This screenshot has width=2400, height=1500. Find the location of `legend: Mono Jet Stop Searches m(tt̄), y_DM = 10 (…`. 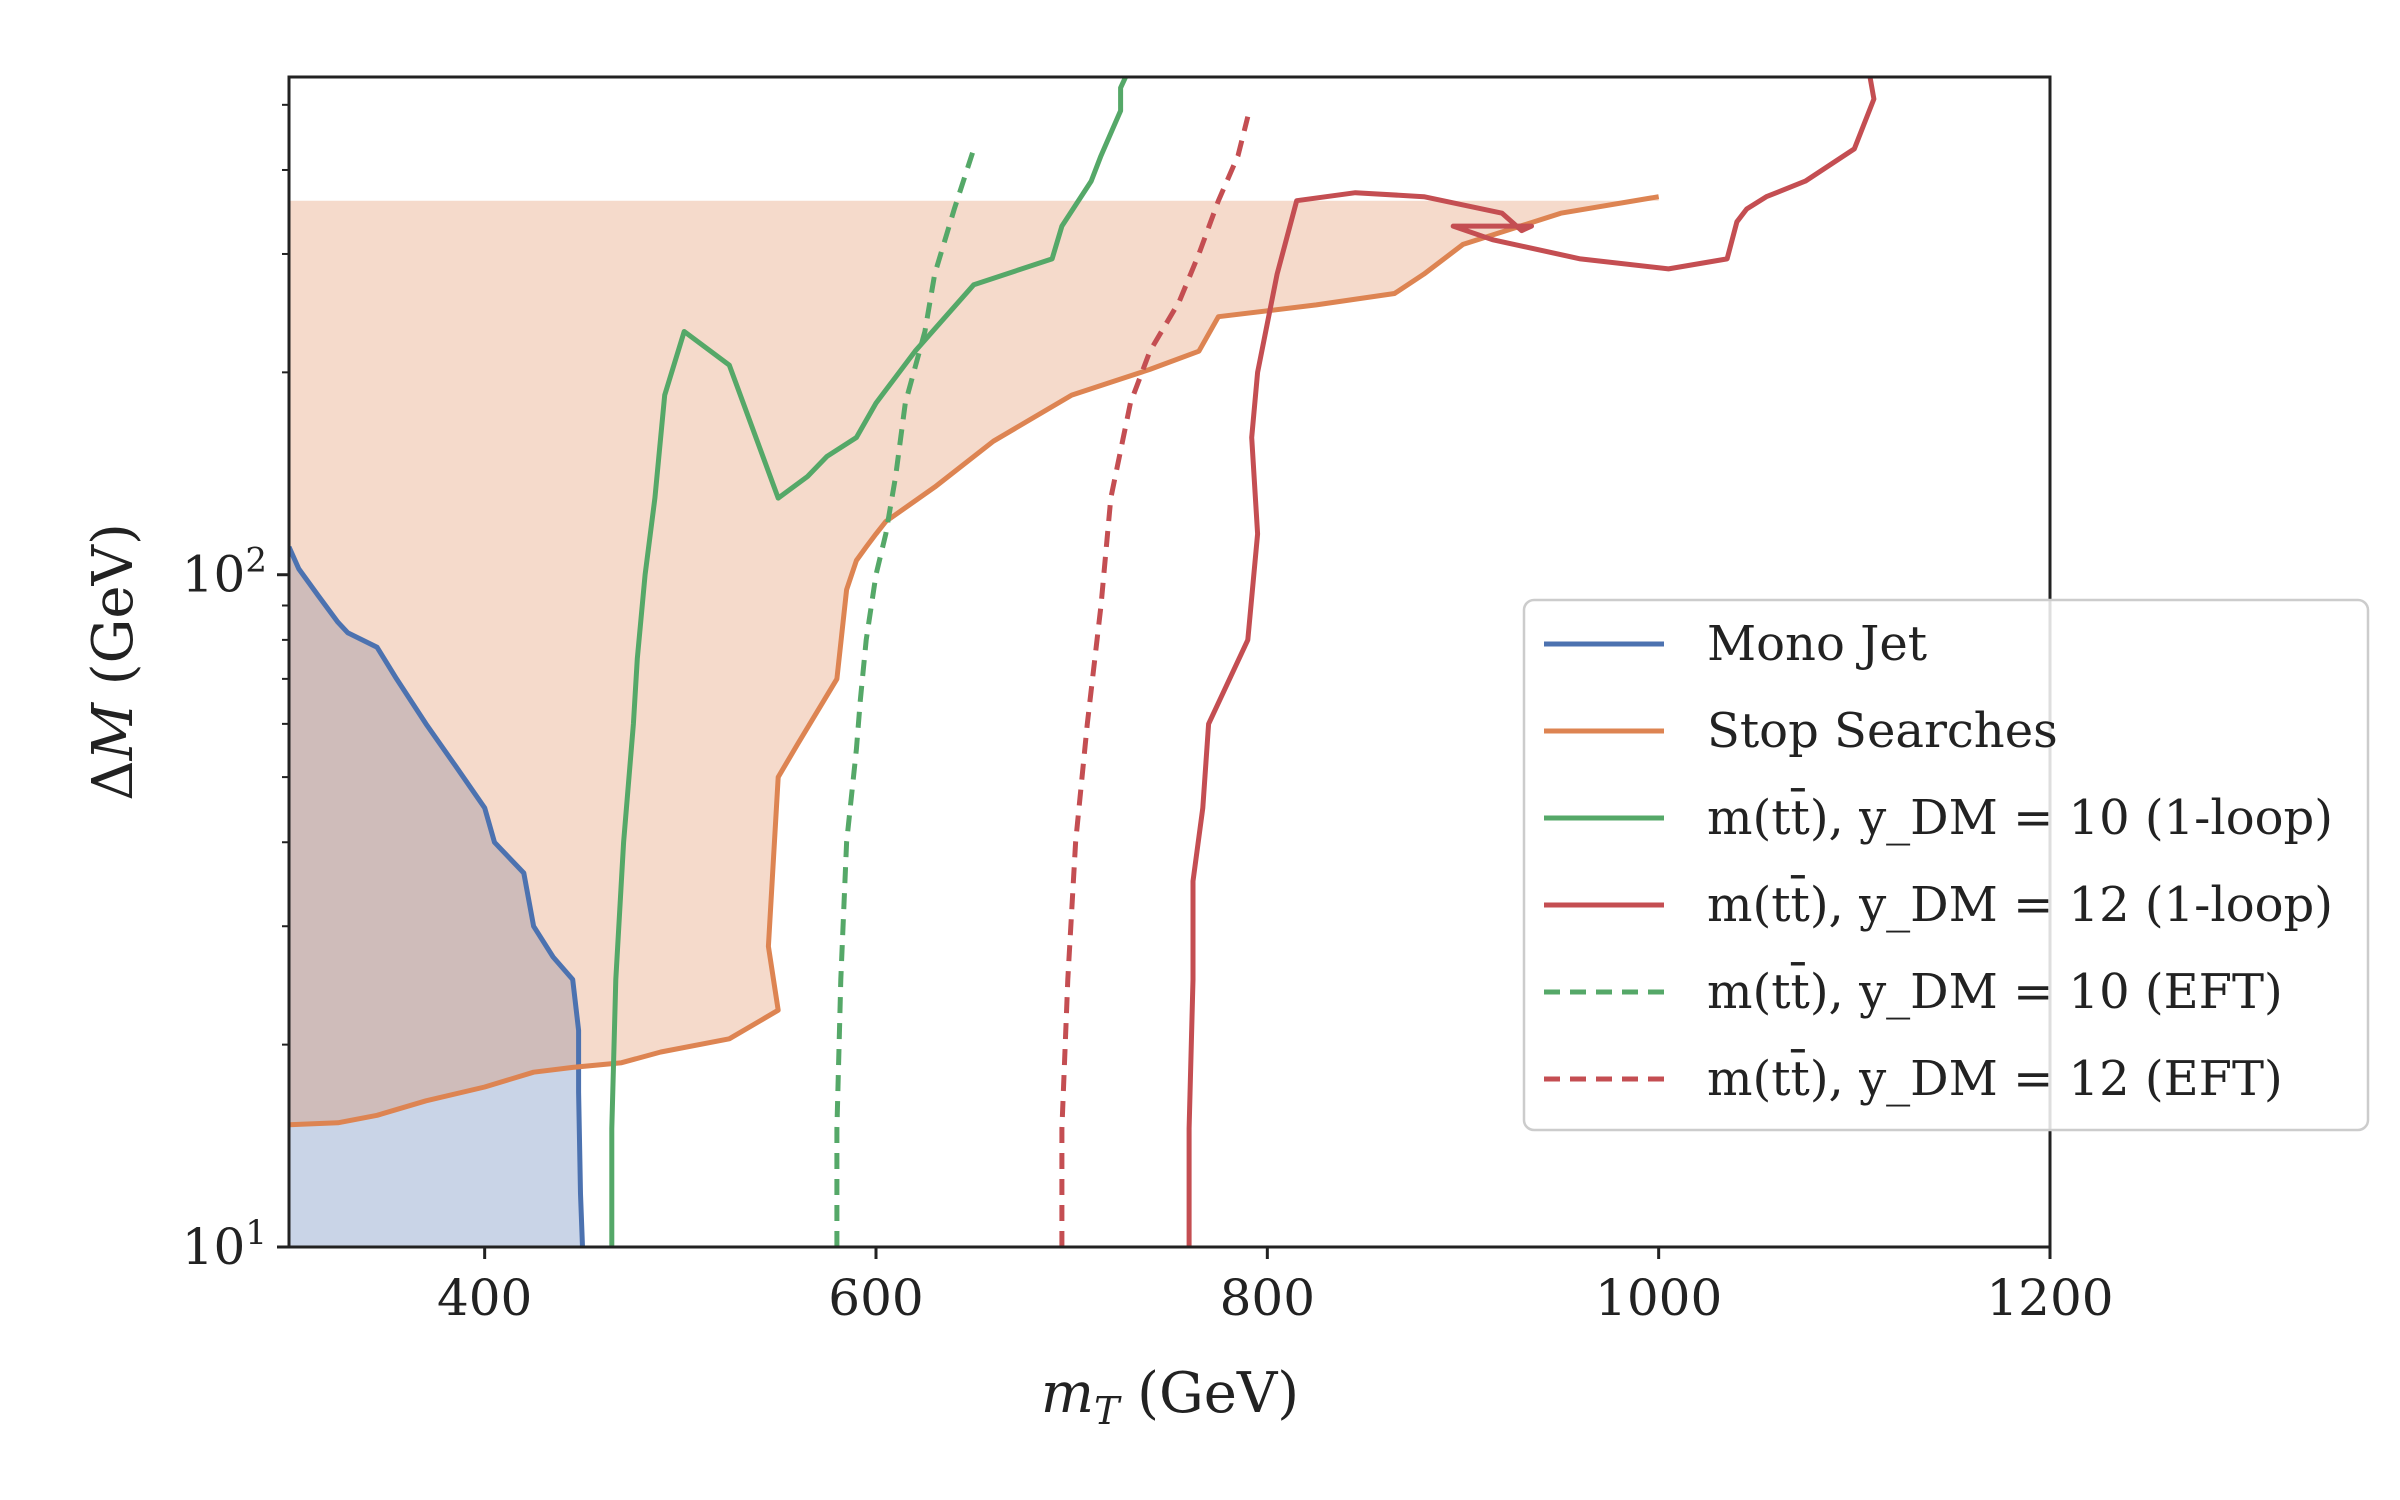

legend: Mono Jet Stop Searches m(tt̄), y_DM = 10 (… is located at coordinates (1946, 865).